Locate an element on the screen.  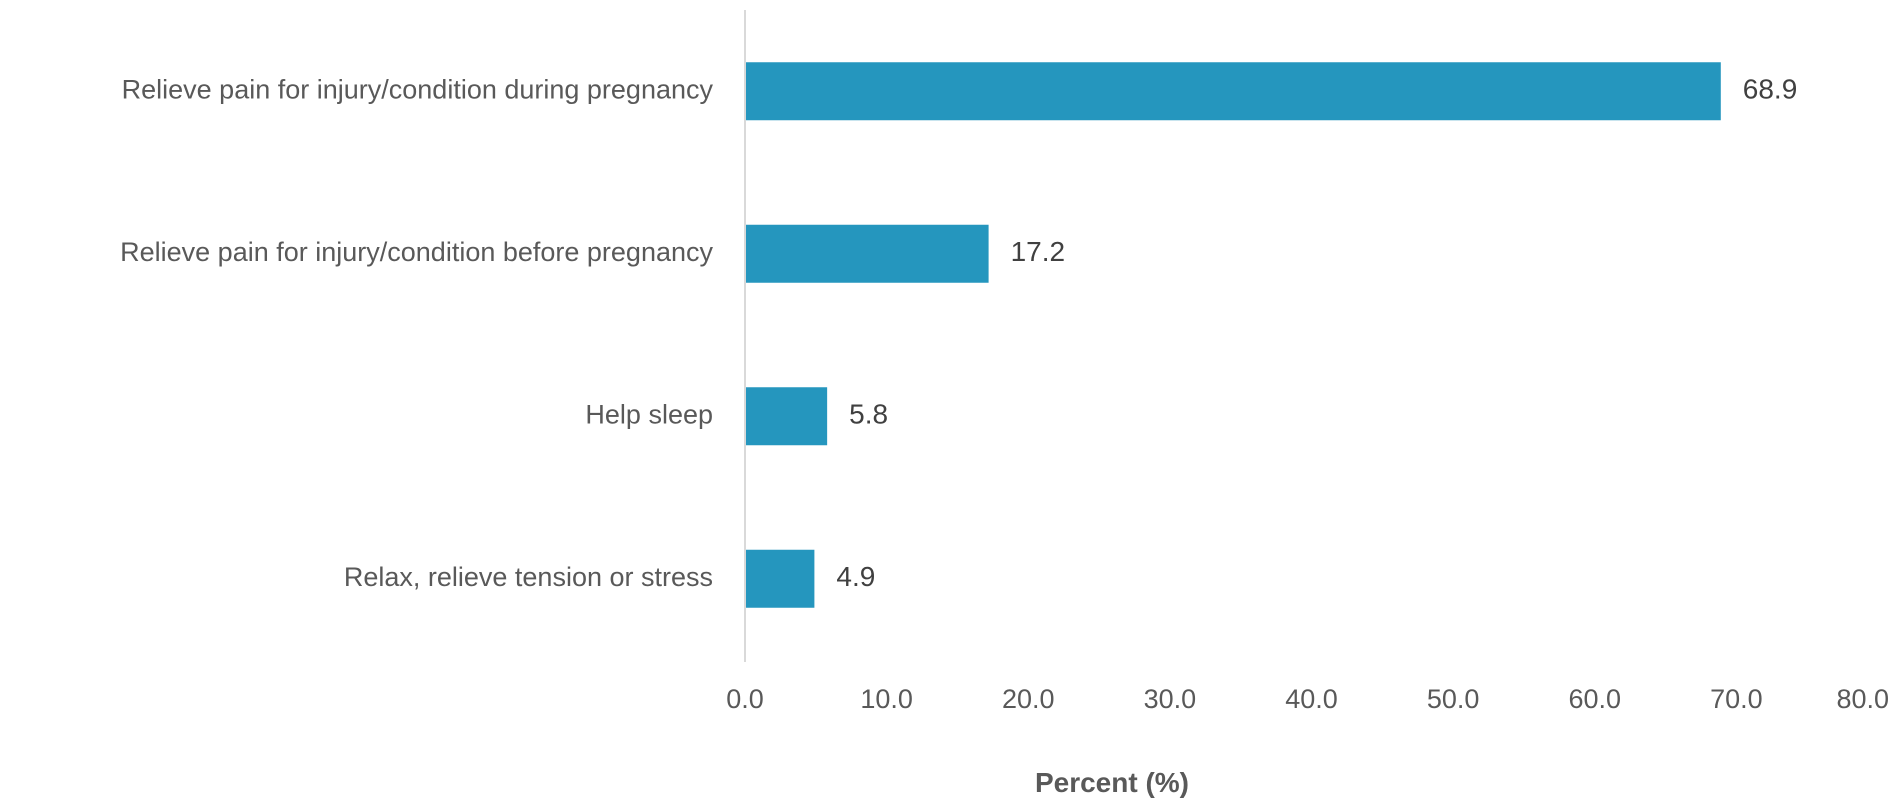
x-tick-label: 40.0 is located at coordinates (1311, 699).